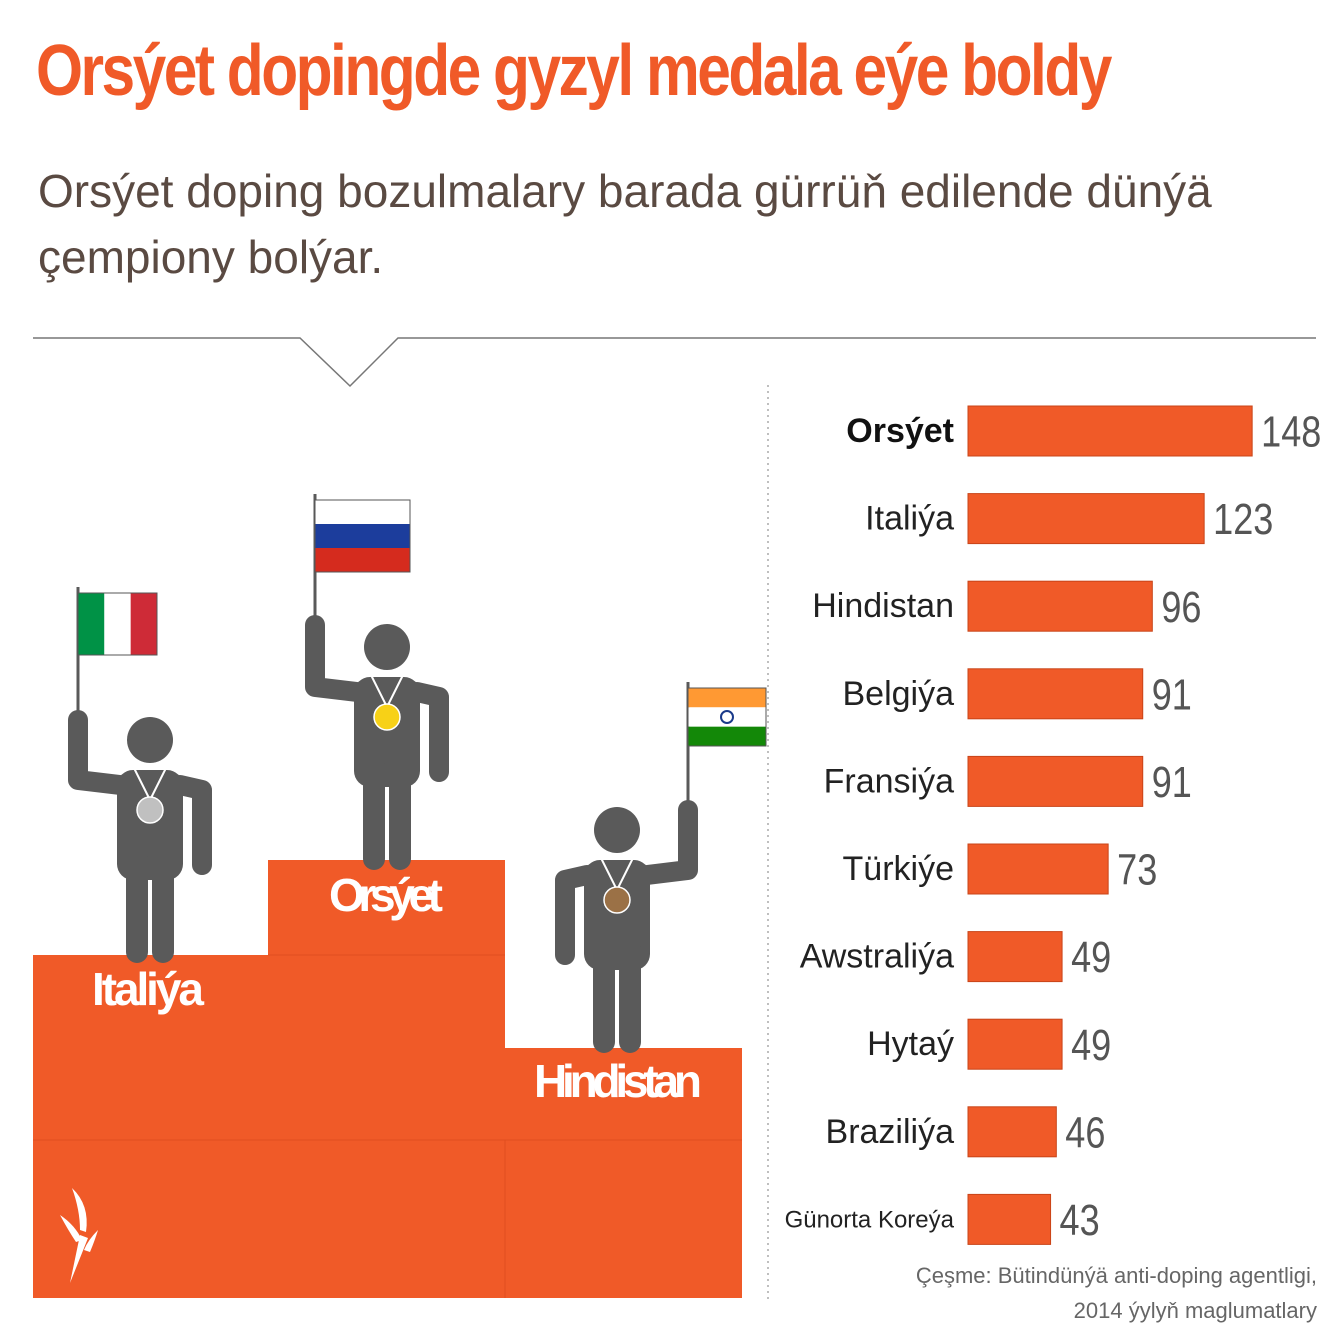 The image size is (1333, 1333). Describe the element at coordinates (386, 895) in the screenshot. I see `podium-label: Orsýet` at that location.